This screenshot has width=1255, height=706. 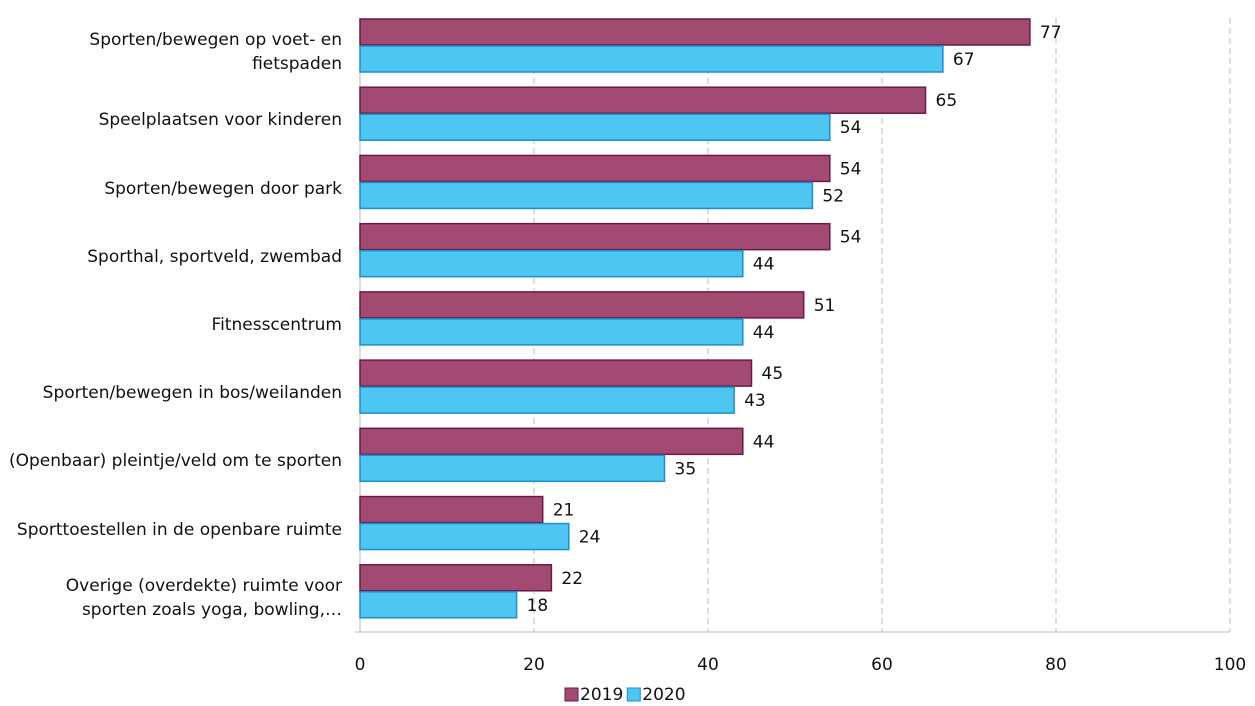 I want to click on x-tick-label: 100, so click(x=1230, y=665).